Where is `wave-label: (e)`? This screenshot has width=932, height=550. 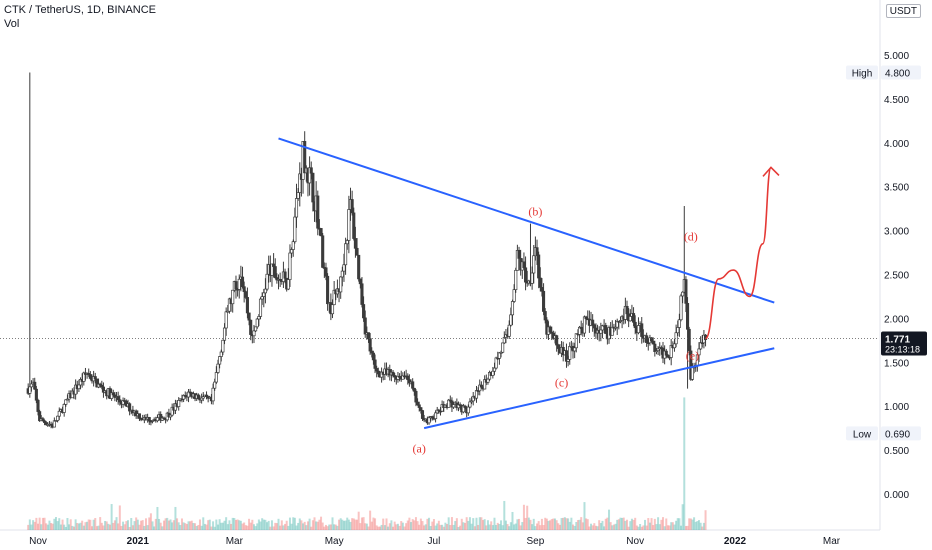
wave-label: (e) is located at coordinates (692, 355).